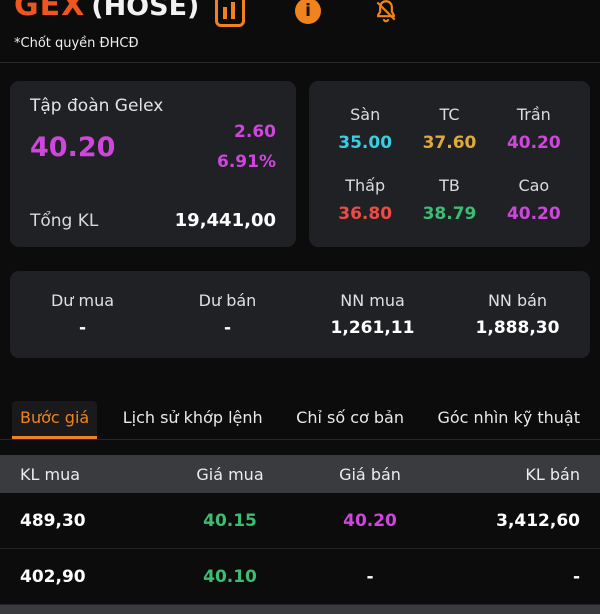 This screenshot has height=614, width=600. I want to click on company-name: Tập đoàn Gelex, so click(97, 106).